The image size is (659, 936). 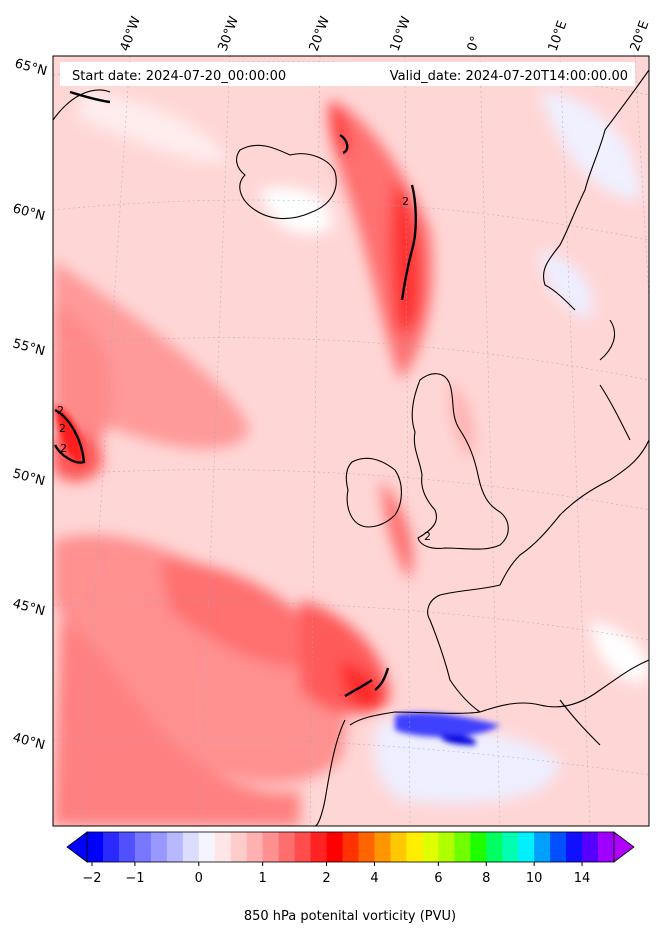 I want to click on colorbar-tick-label: 8, so click(x=486, y=878).